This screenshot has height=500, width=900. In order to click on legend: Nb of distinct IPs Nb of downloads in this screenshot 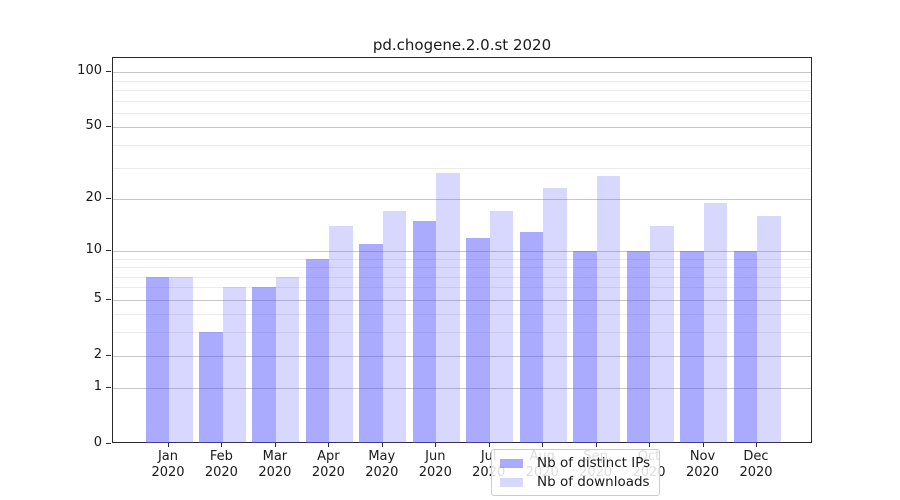, I will do `click(576, 472)`.